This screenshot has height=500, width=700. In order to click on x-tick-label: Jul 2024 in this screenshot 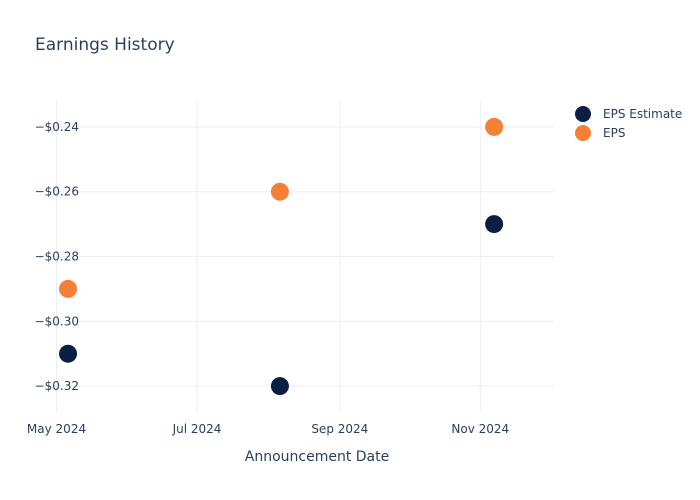, I will do `click(197, 429)`.